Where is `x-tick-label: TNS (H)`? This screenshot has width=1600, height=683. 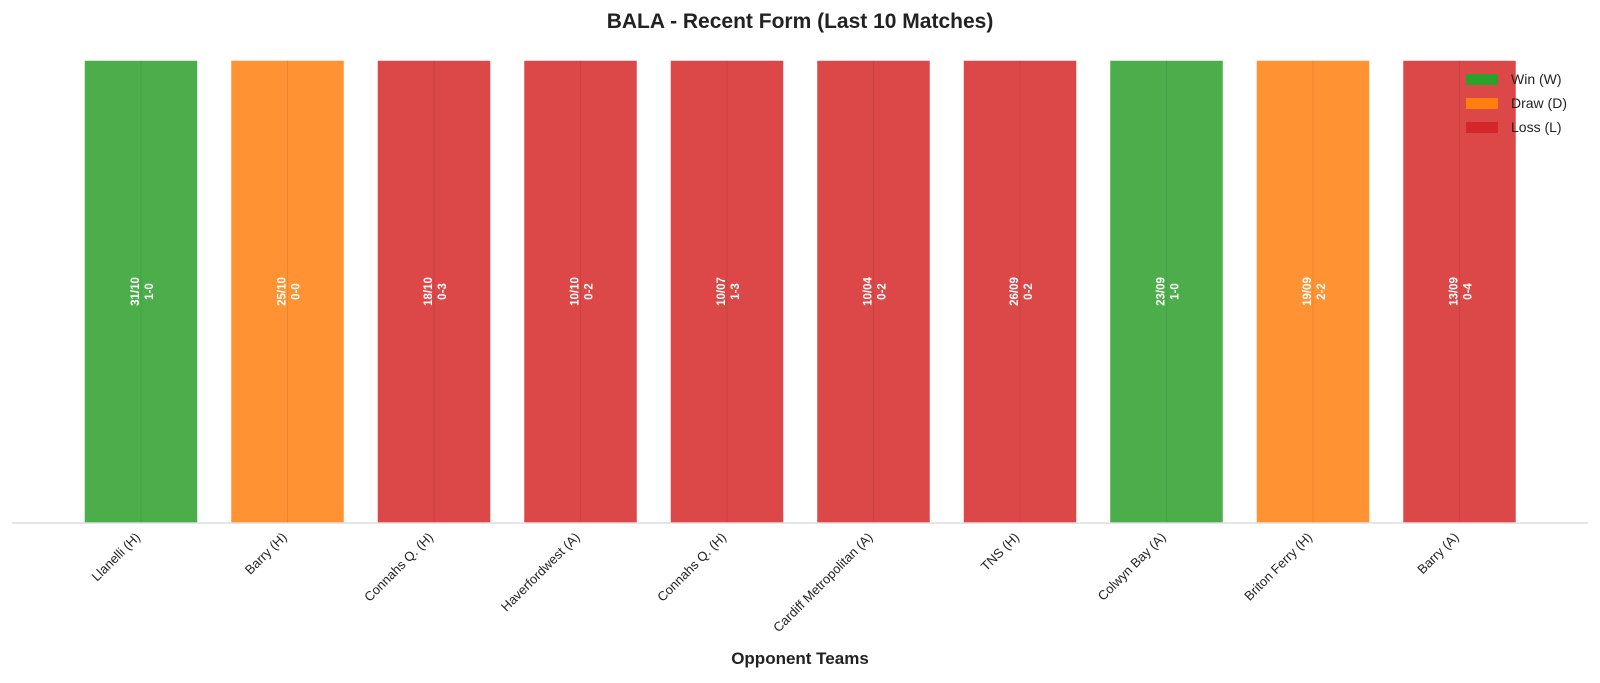 x-tick-label: TNS (H) is located at coordinates (1000, 552).